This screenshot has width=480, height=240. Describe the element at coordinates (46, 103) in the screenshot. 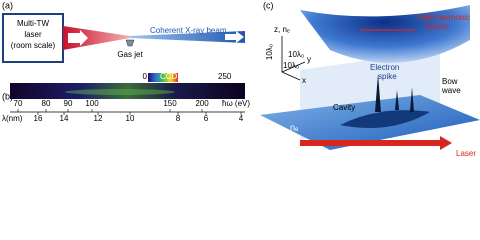

I see `energy-tick: 80` at that location.